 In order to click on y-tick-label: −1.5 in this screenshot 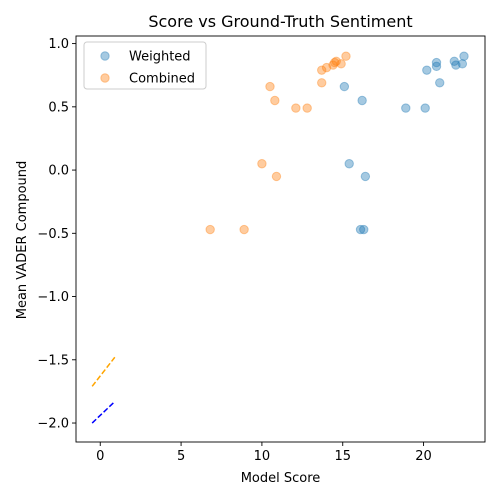, I will do `click(53, 360)`.